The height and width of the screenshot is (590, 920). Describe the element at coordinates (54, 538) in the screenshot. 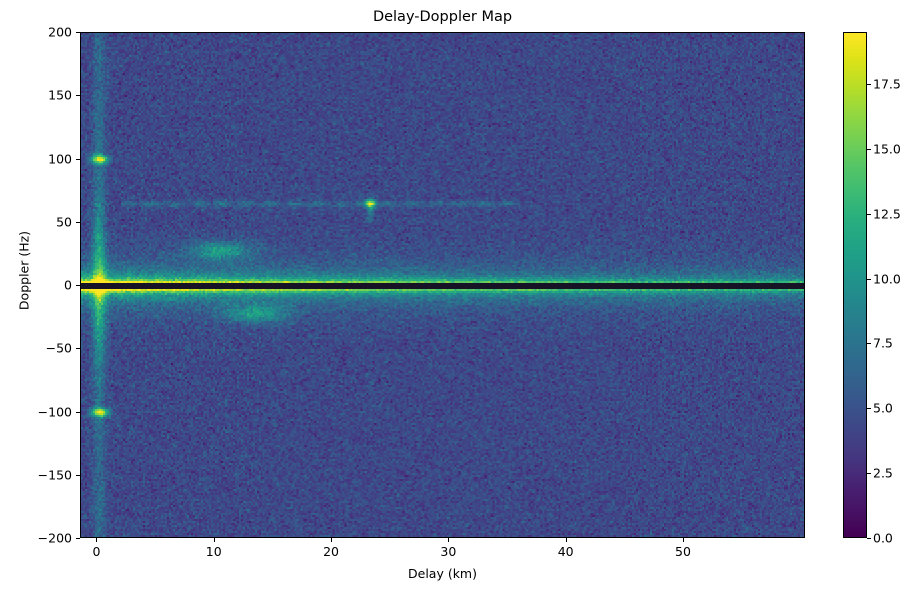

I see `y-tick-label: −200` at that location.